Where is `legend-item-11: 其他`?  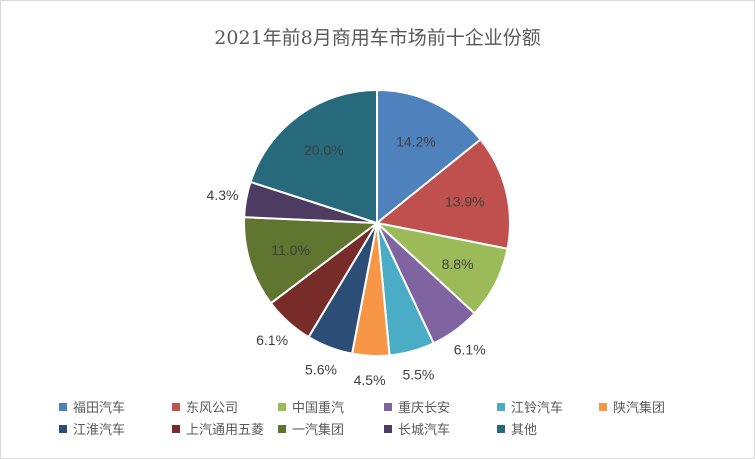 legend-item-11: 其他 is located at coordinates (517, 431).